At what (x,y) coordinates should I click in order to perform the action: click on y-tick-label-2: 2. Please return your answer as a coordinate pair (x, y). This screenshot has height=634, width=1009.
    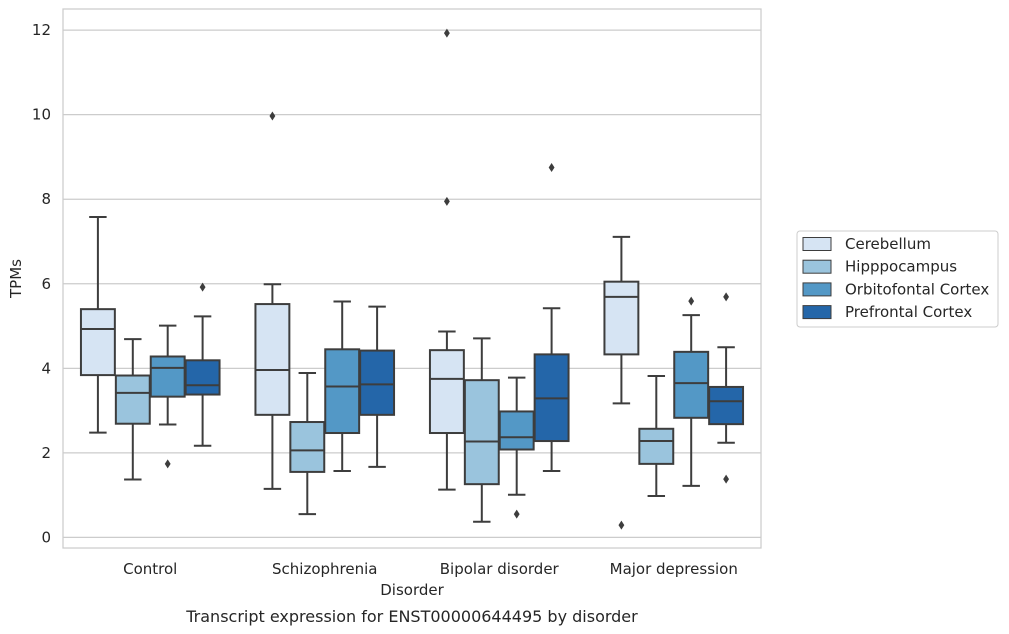
    Looking at the image, I should click on (46, 453).